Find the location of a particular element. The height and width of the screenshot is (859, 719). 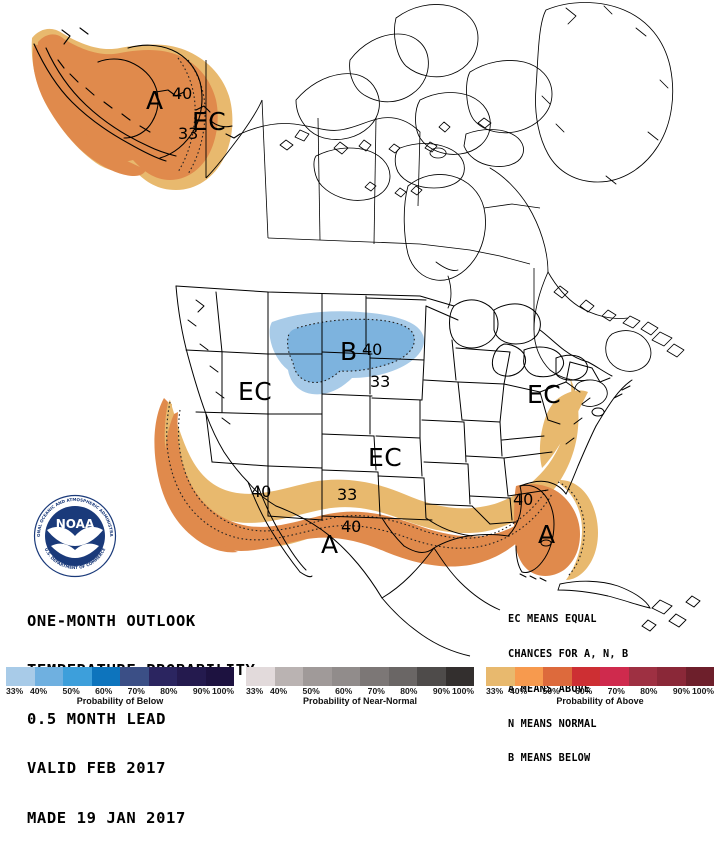

above-33-band is located at coordinates (372, 456).